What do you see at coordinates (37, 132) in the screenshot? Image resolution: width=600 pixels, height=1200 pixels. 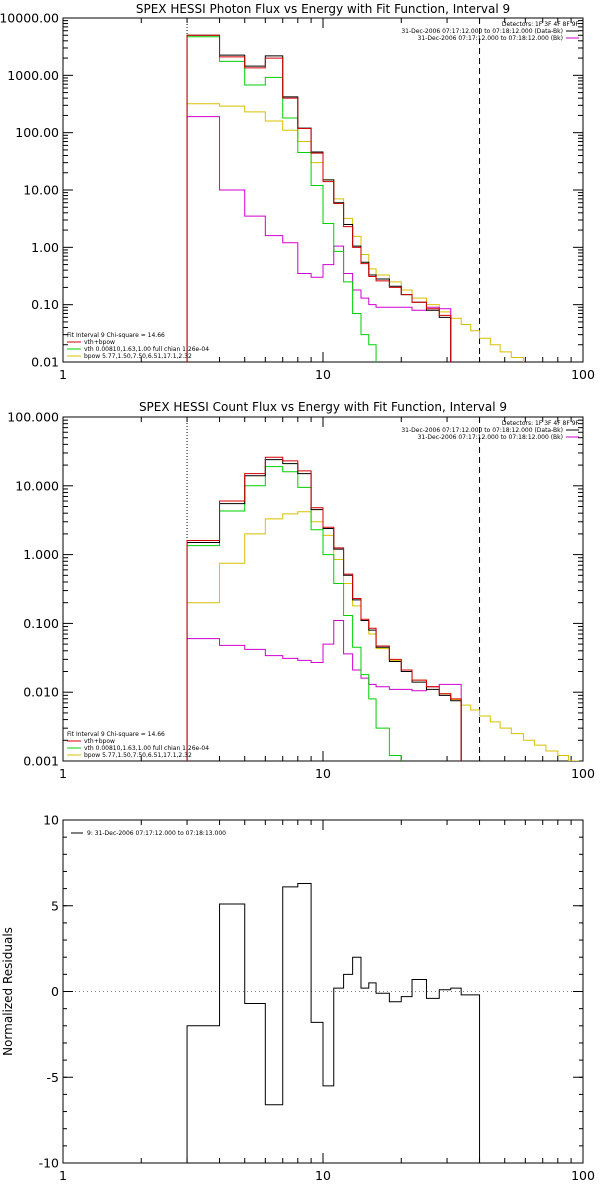 I see `y-tick-label: 100.00` at bounding box center [37, 132].